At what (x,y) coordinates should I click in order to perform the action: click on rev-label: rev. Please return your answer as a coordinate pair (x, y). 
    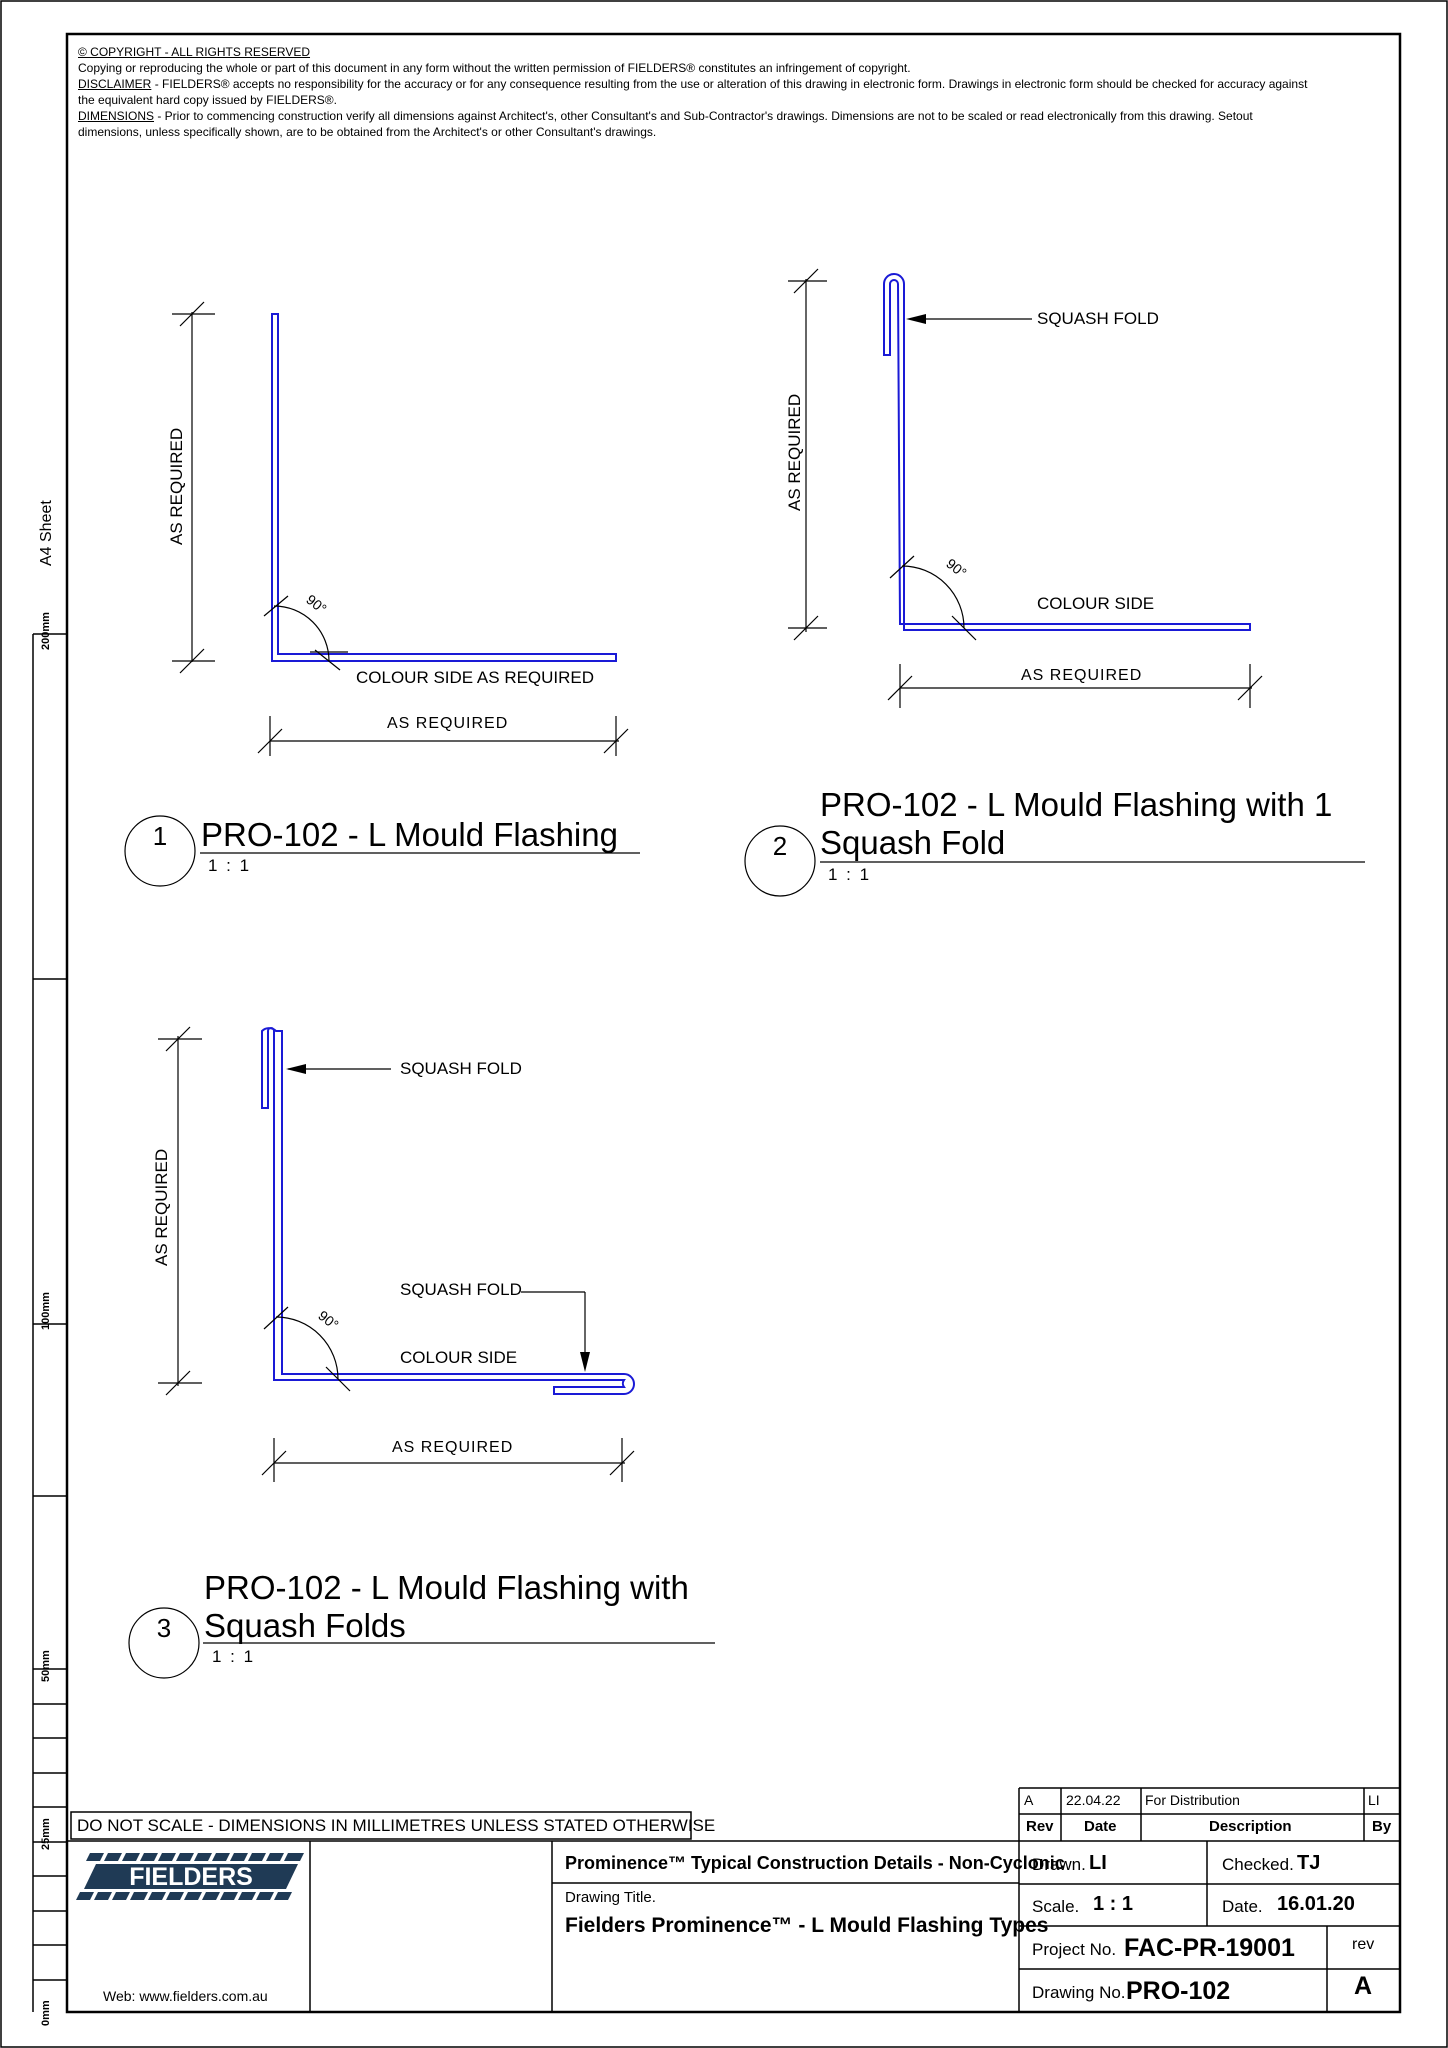
    Looking at the image, I should click on (1363, 1944).